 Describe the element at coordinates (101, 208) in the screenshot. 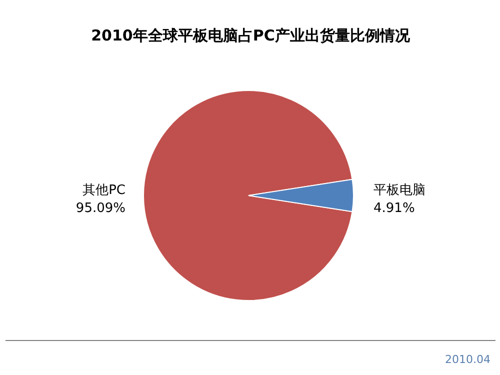

I see `data-label: 95.09%` at that location.